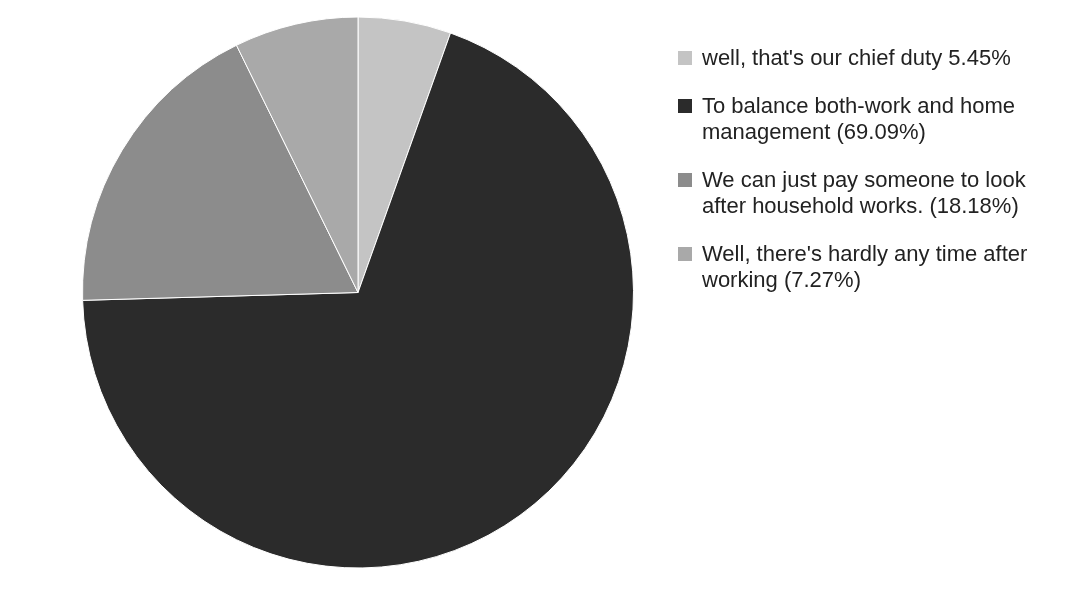 This screenshot has width=1065, height=597. Describe the element at coordinates (859, 119) in the screenshot. I see `legend-label: To balance both-work and home management (69.09%)` at that location.